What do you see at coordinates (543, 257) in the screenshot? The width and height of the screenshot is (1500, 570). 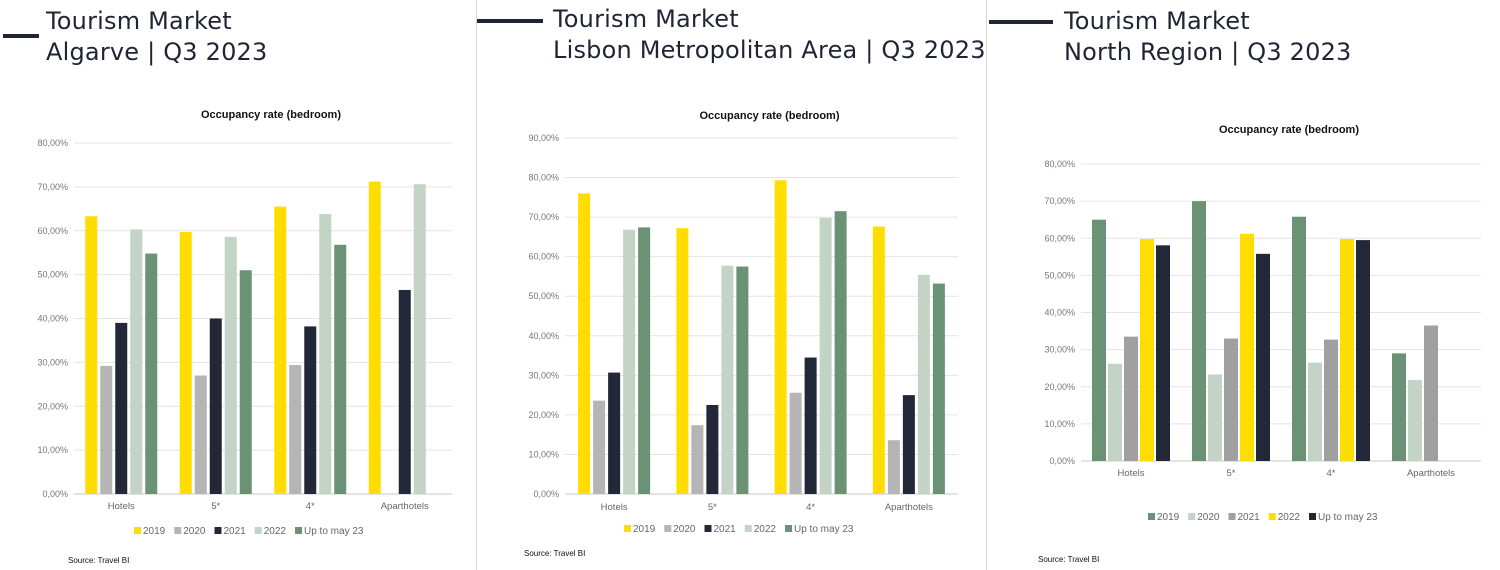 I see `y-tick-label: 60,00%` at bounding box center [543, 257].